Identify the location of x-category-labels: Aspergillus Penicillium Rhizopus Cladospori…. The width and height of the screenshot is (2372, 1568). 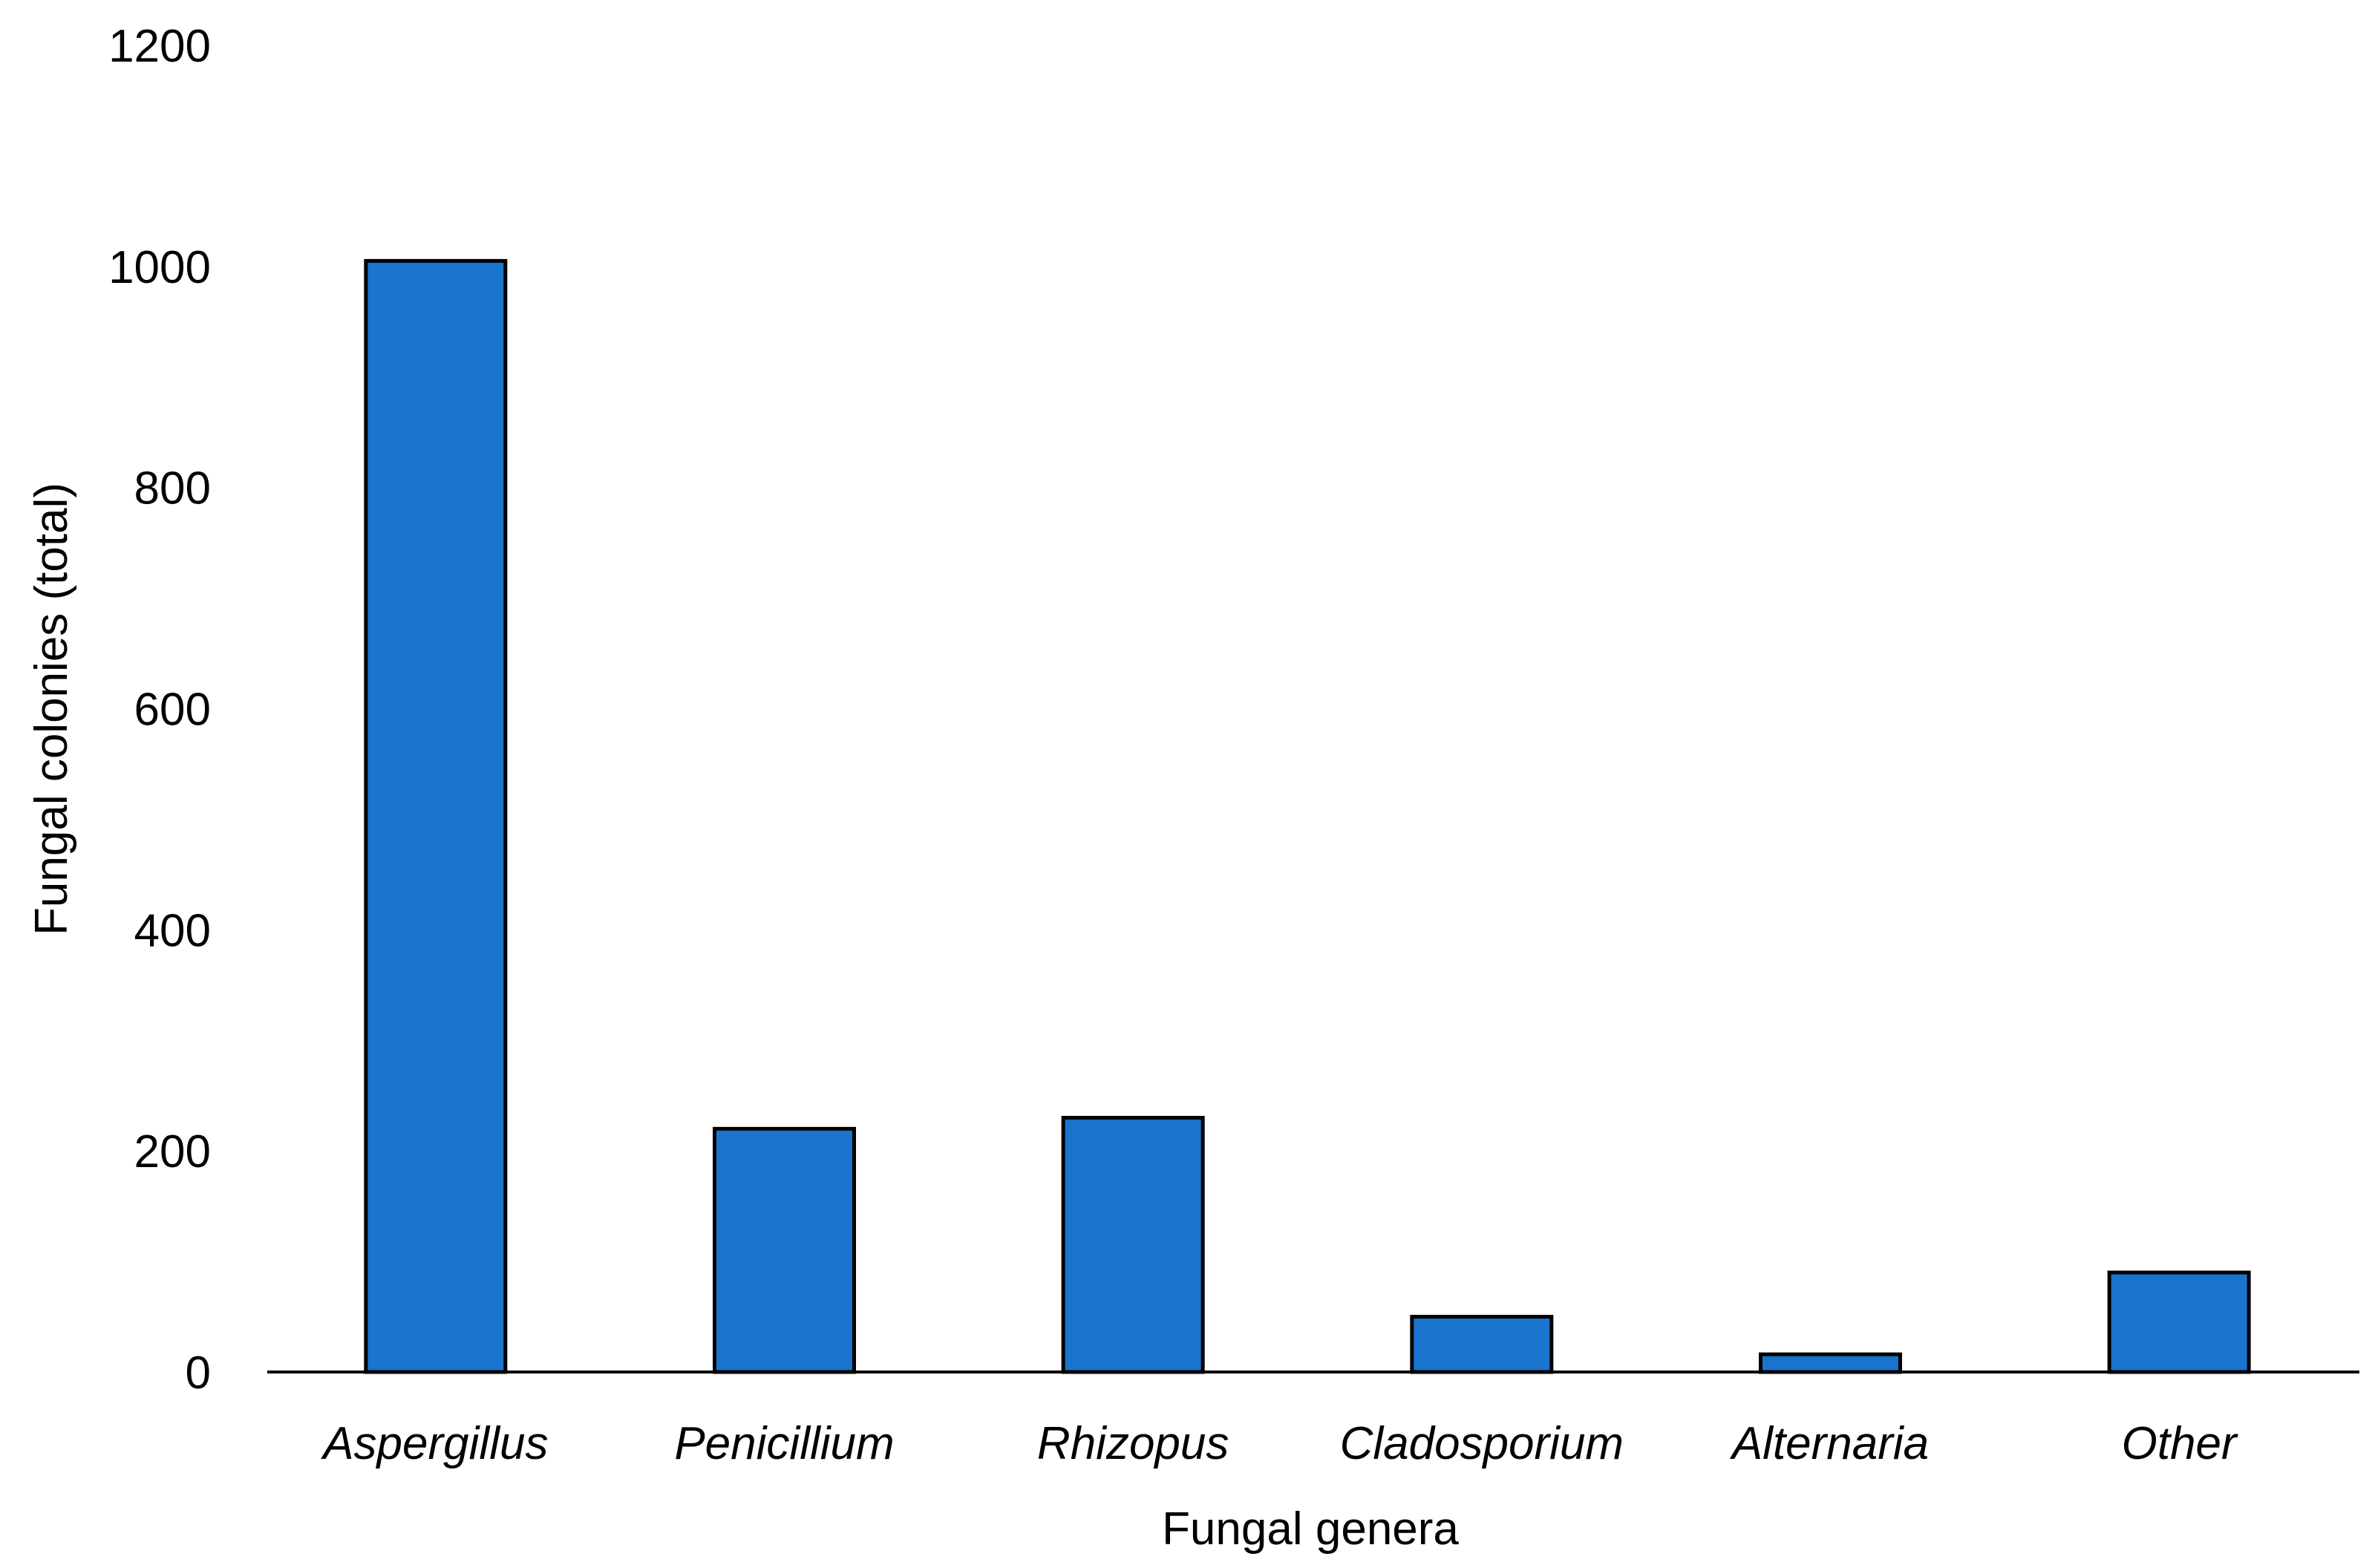
(1279, 1443).